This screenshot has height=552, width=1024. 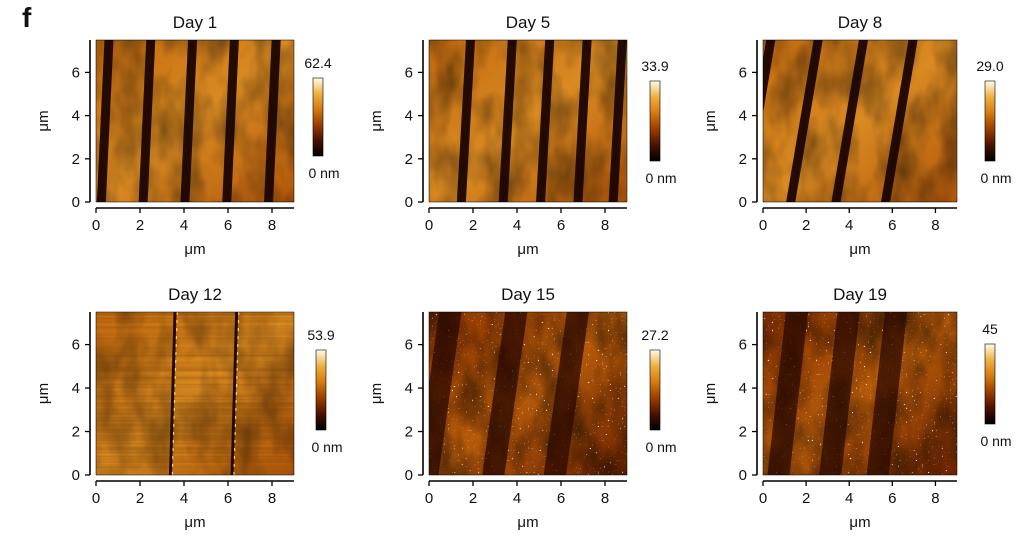 I want to click on panel-title: Day 8, so click(x=860, y=22).